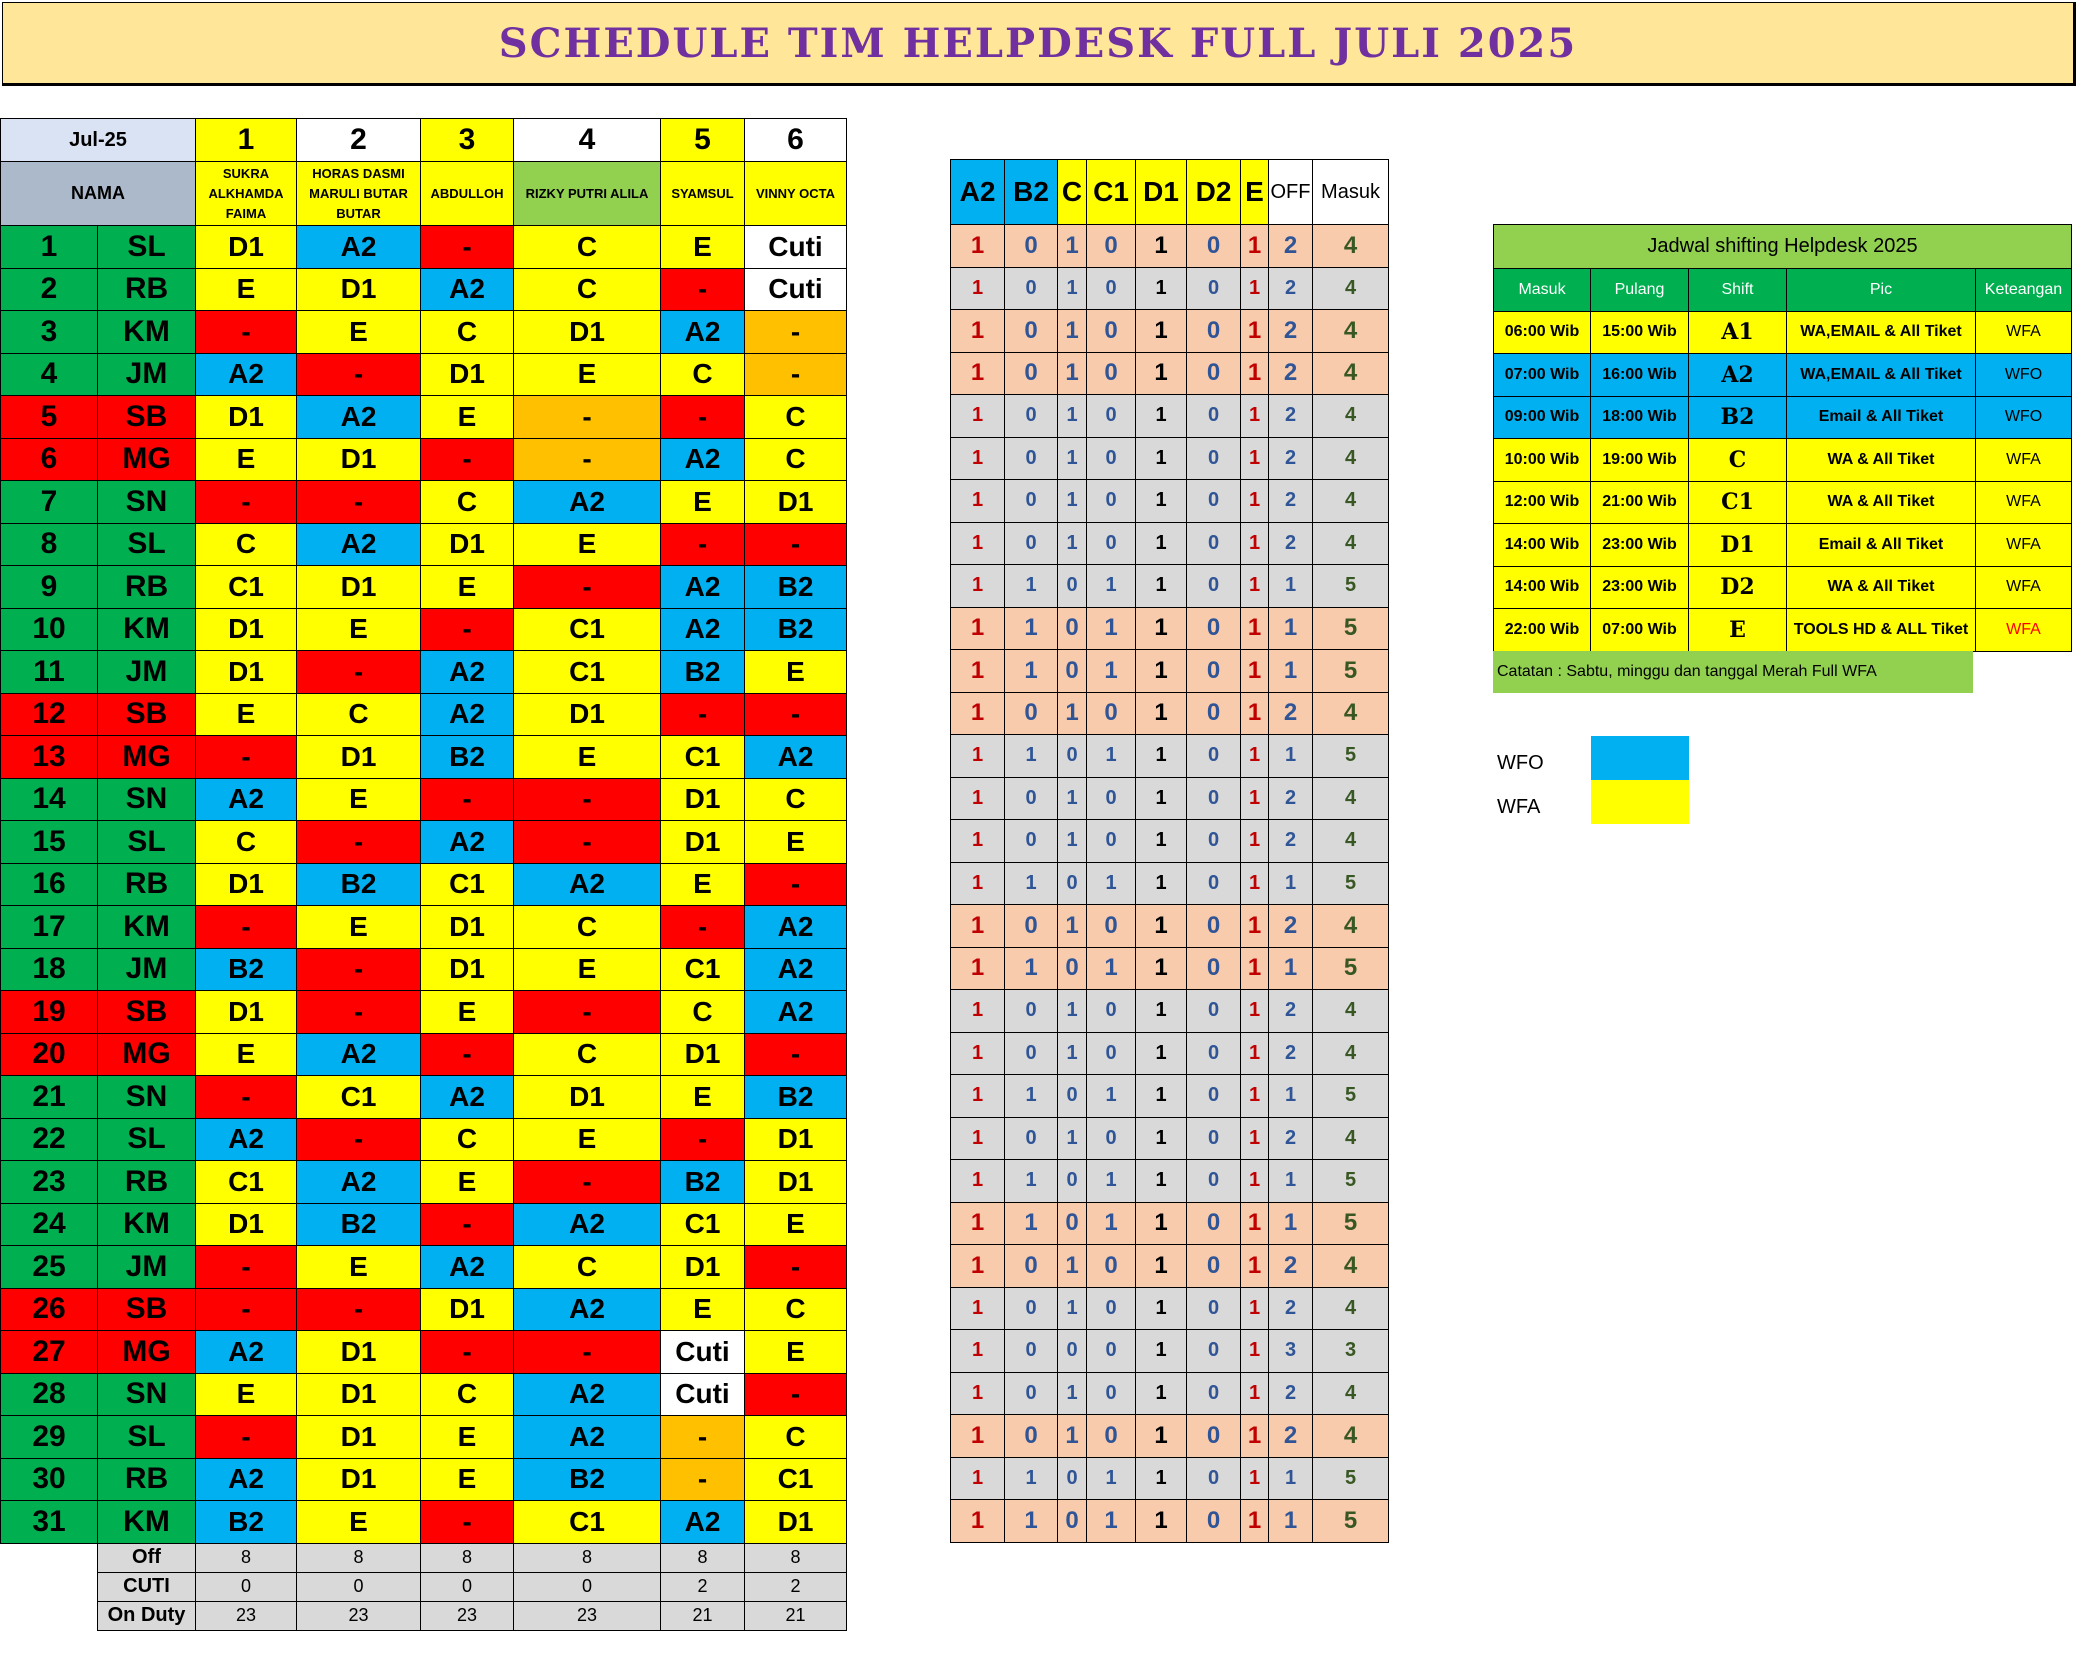  I want to click on shift-pic: Email & All Tiket, so click(1881, 417).